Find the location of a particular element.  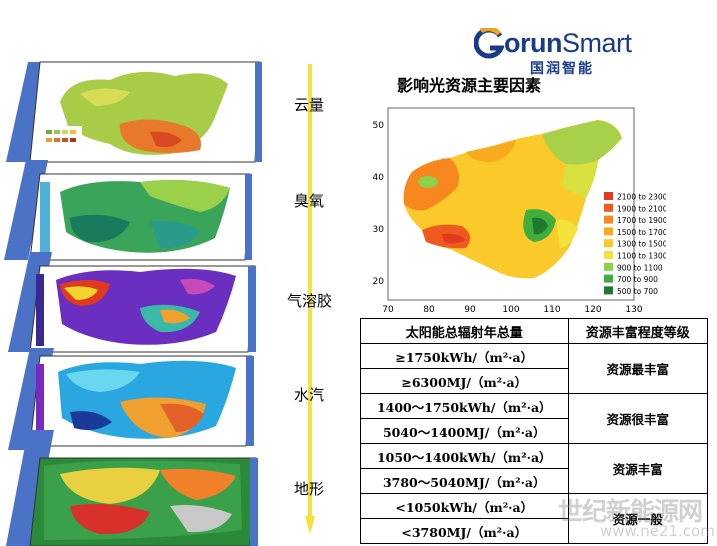

factor-arrow is located at coordinates (310, 299).